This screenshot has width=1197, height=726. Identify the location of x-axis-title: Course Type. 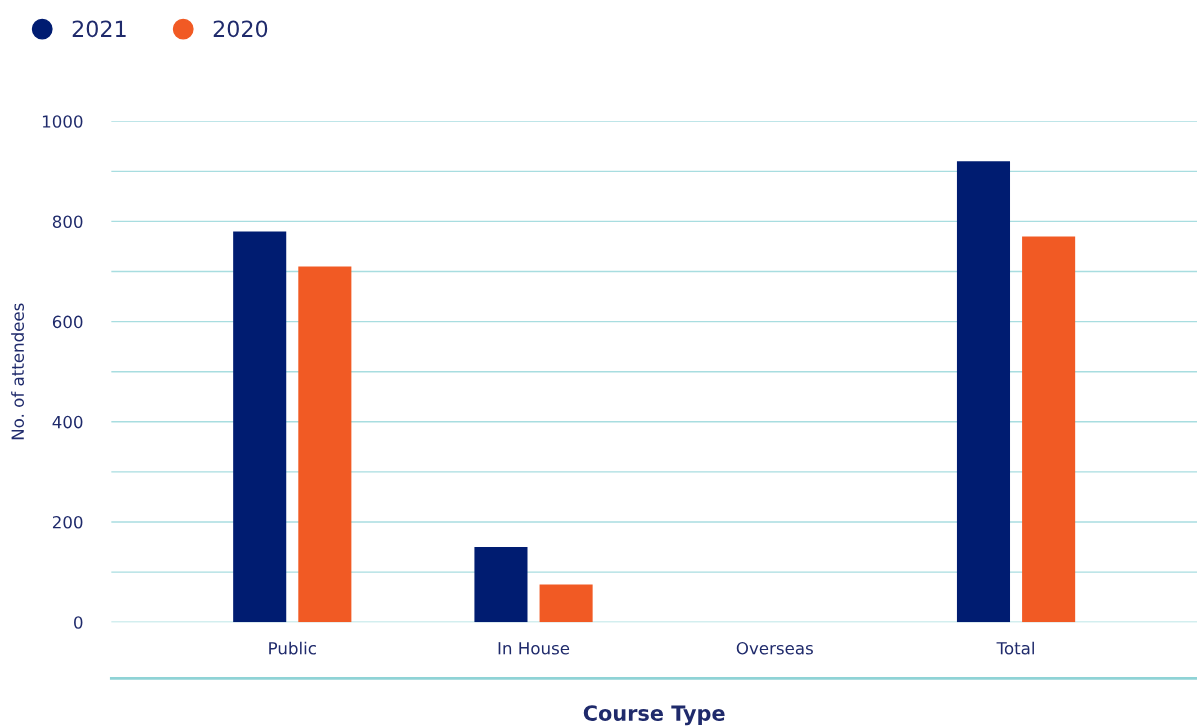
(654, 715).